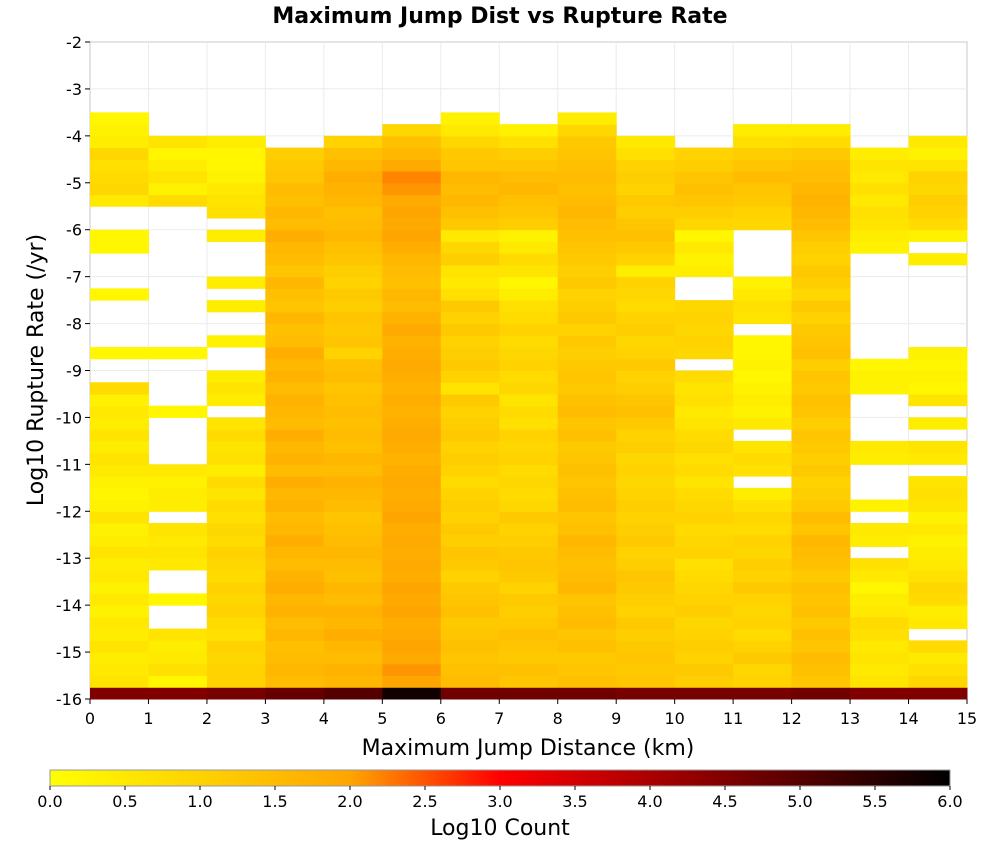 This screenshot has height=850, width=1000. What do you see at coordinates (424, 801) in the screenshot?
I see `colorbar-tick-label: 2.5` at bounding box center [424, 801].